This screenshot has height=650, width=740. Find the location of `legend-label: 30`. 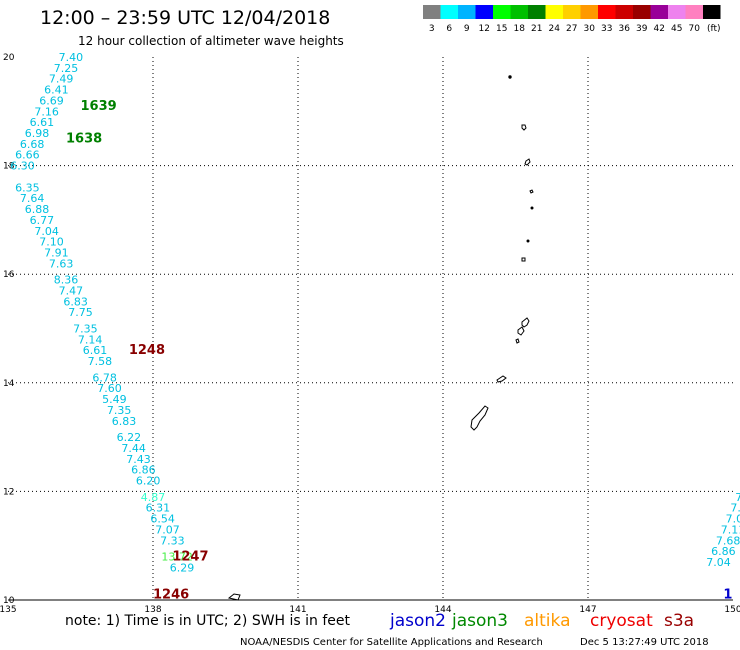

legend-label: 30 is located at coordinates (590, 29).